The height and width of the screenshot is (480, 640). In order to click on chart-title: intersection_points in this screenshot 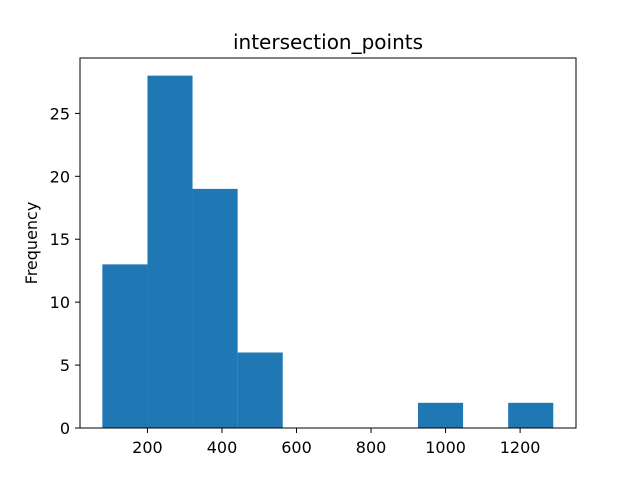, I will do `click(328, 42)`.